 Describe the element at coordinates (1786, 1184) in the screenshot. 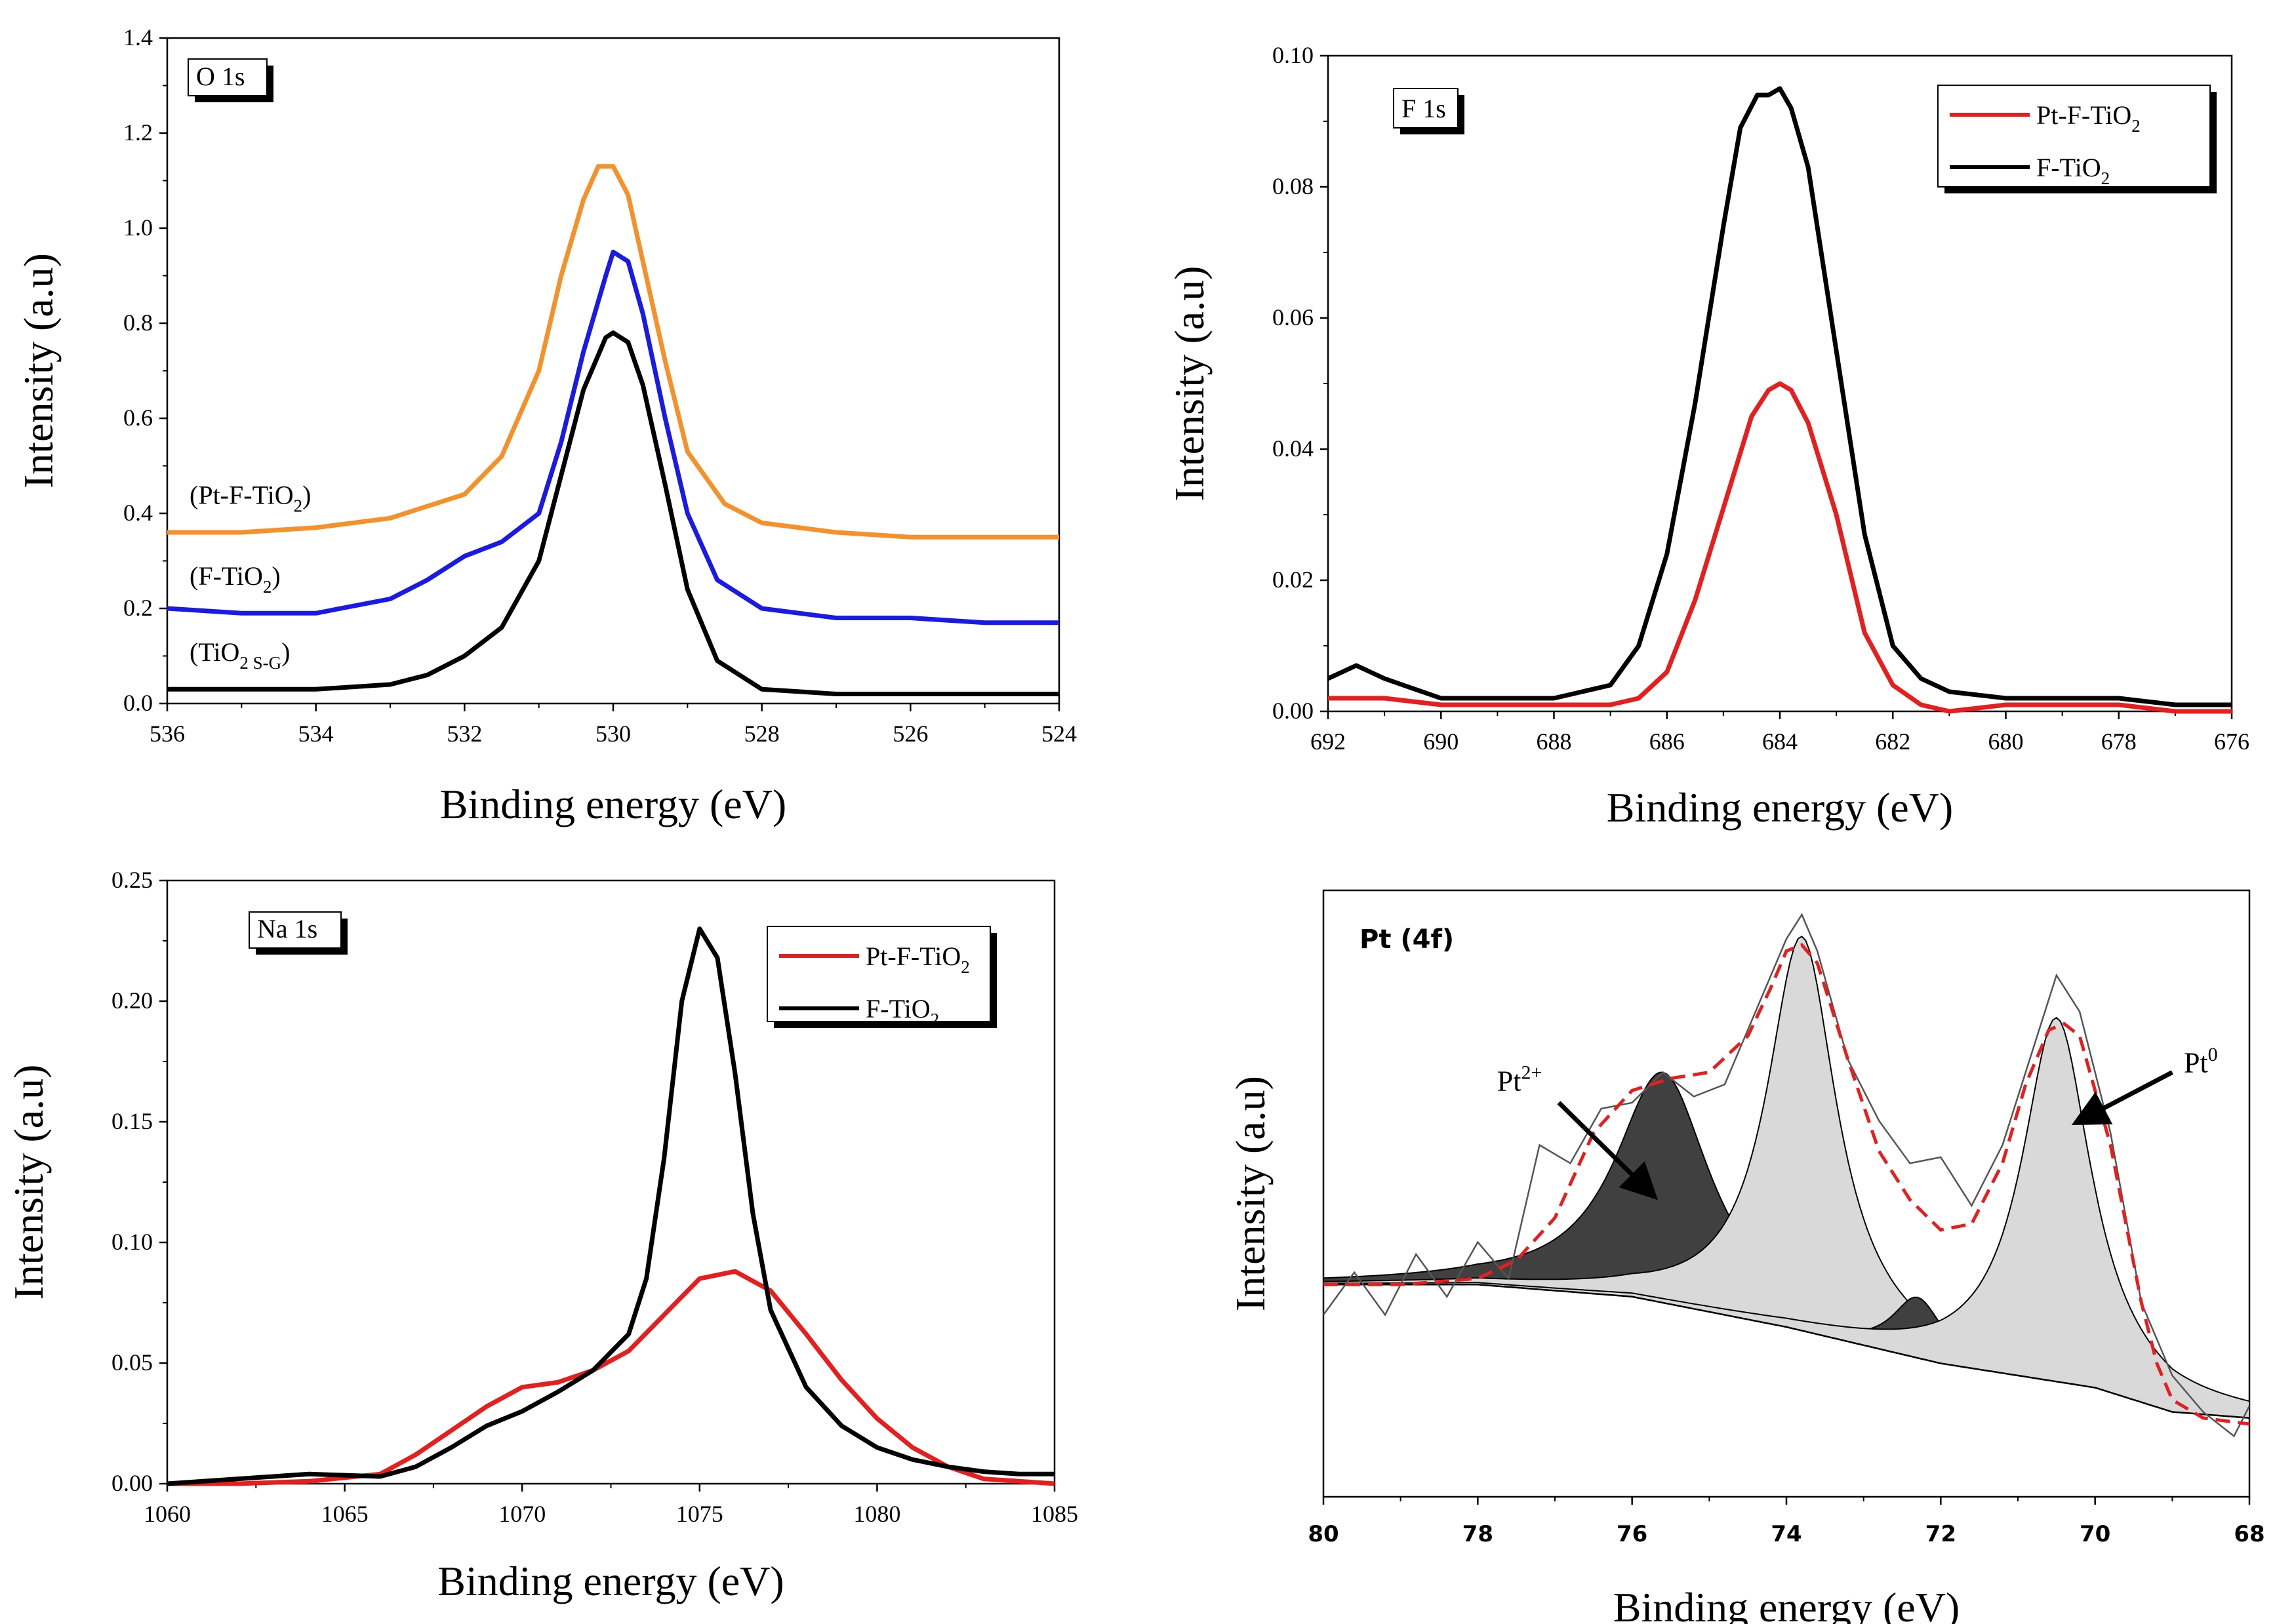

I see `envelope-line` at that location.